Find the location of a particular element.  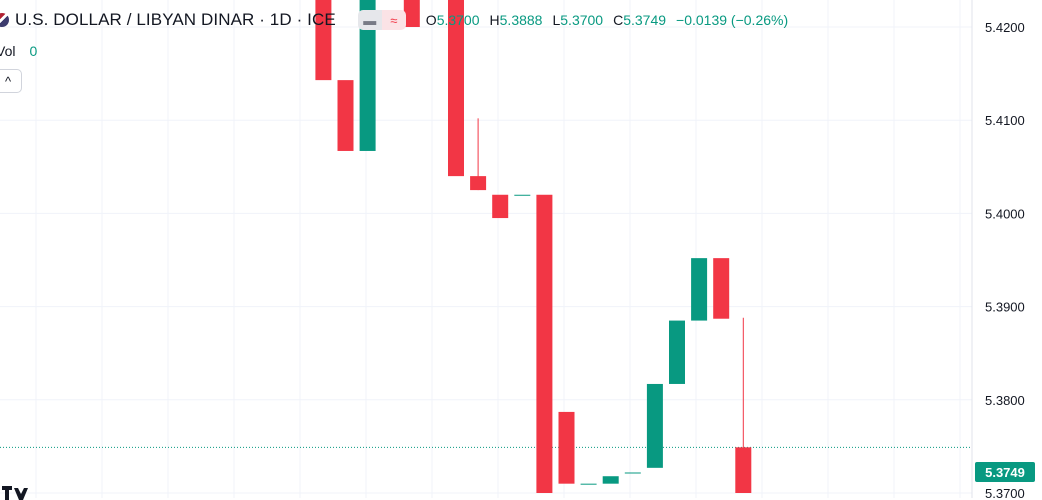

price-tick-label: 5.4100 is located at coordinates (1005, 120).